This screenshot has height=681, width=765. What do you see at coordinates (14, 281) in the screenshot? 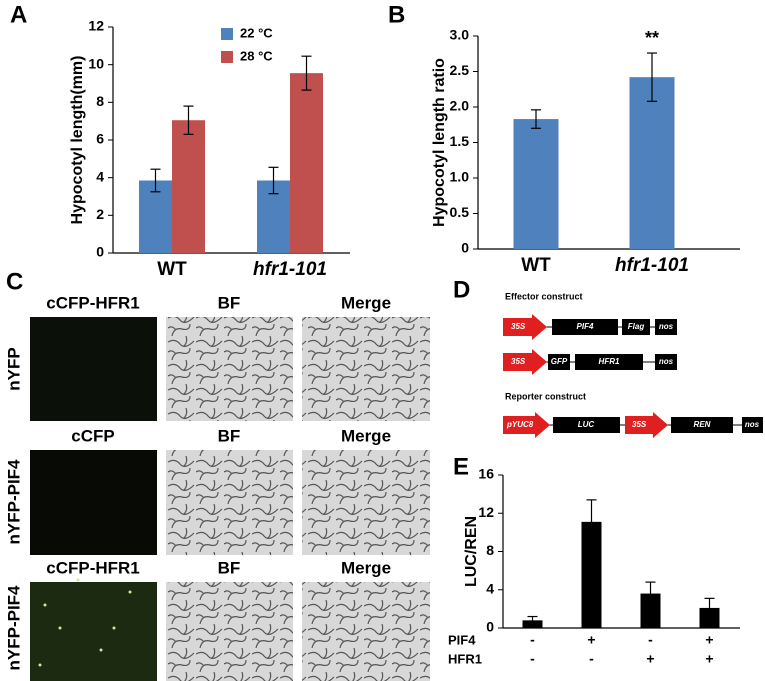
I see `panel-label: C` at bounding box center [14, 281].